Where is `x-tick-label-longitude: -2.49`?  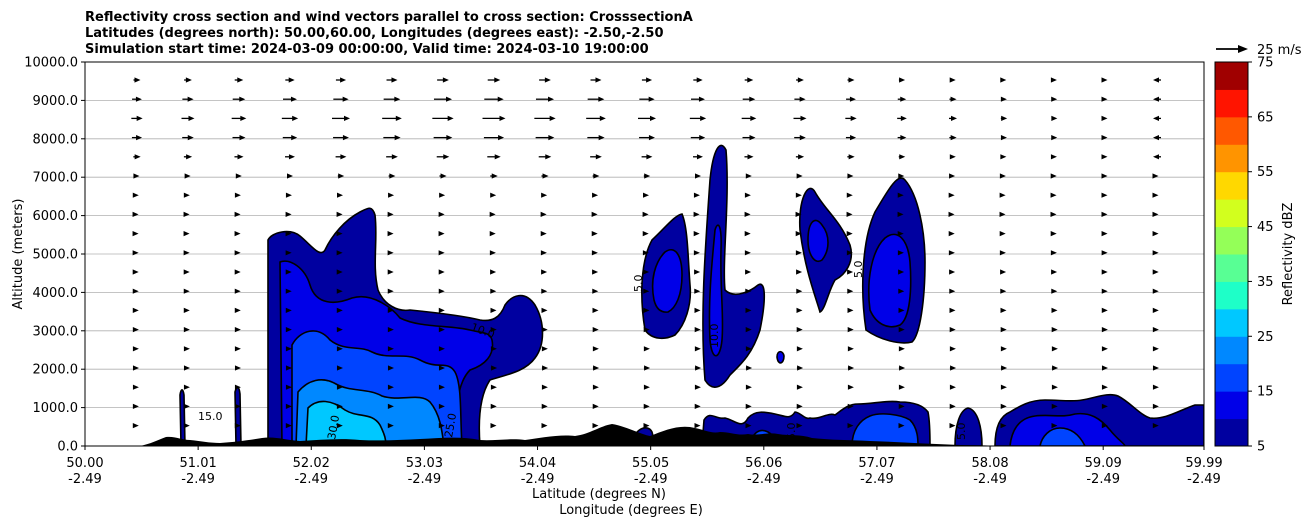
x-tick-label-longitude: -2.49 is located at coordinates (198, 479).